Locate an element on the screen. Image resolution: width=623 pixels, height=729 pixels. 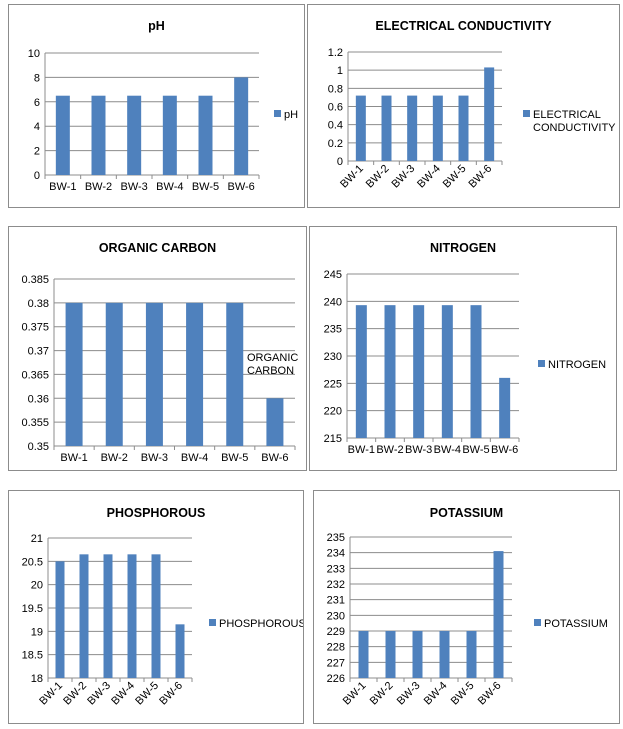
y-tick-label: 228 is located at coordinates (336, 648).